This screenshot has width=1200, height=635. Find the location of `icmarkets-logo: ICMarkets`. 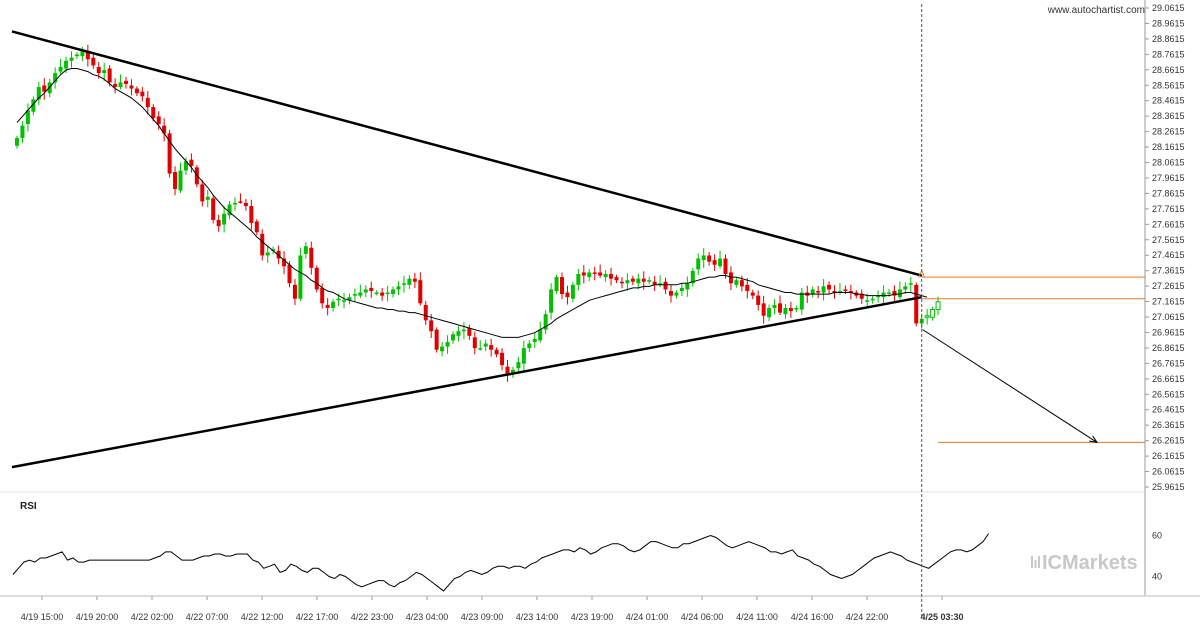

icmarkets-logo: ICMarkets is located at coordinates (1084, 563).